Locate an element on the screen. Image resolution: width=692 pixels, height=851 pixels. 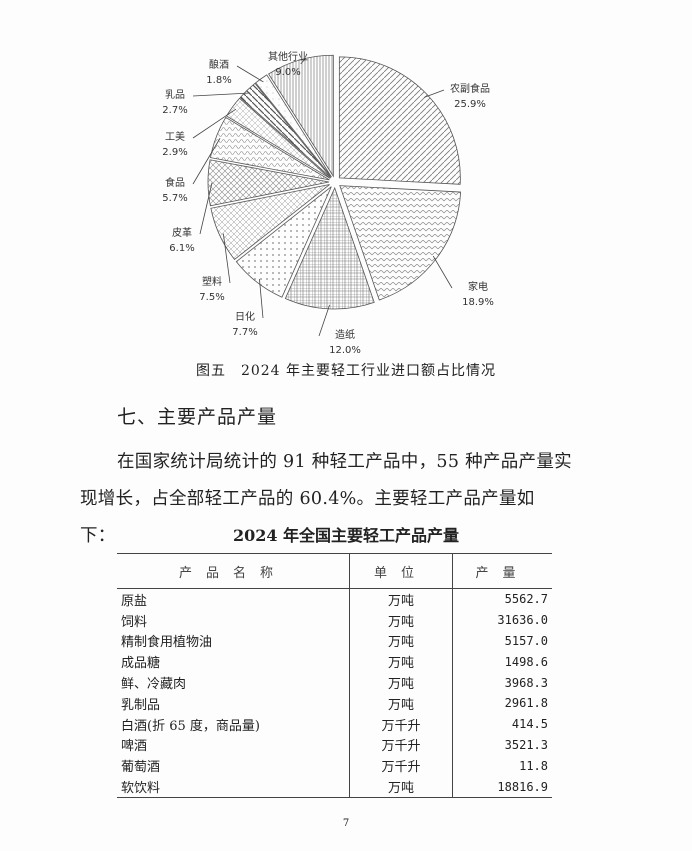
cell-output: 2961.8 is located at coordinates (526, 703).